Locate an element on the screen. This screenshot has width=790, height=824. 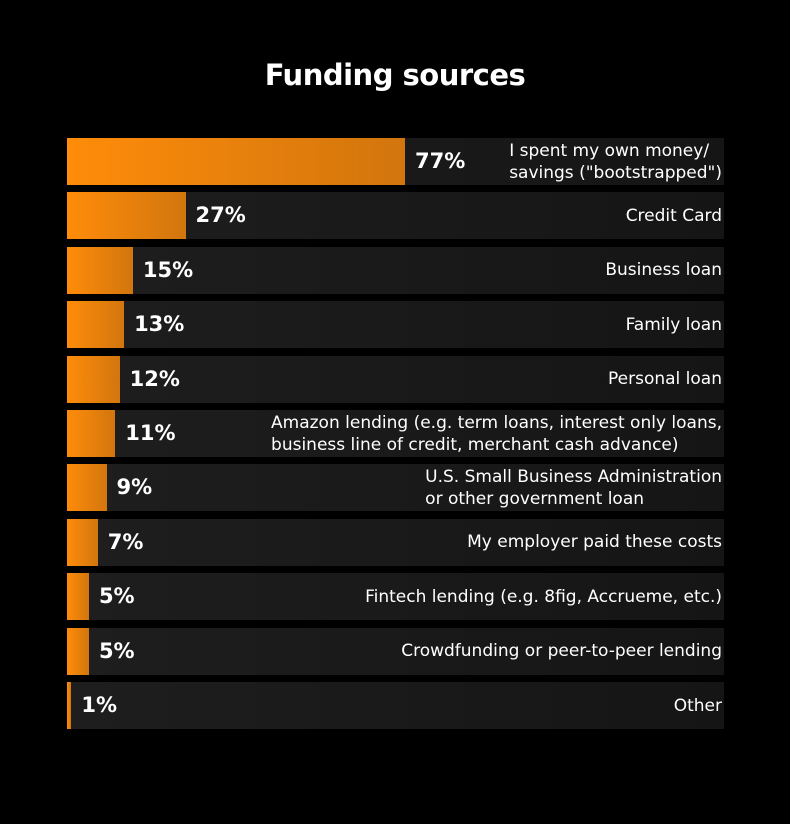
category-label: Family loan is located at coordinates (673, 324).